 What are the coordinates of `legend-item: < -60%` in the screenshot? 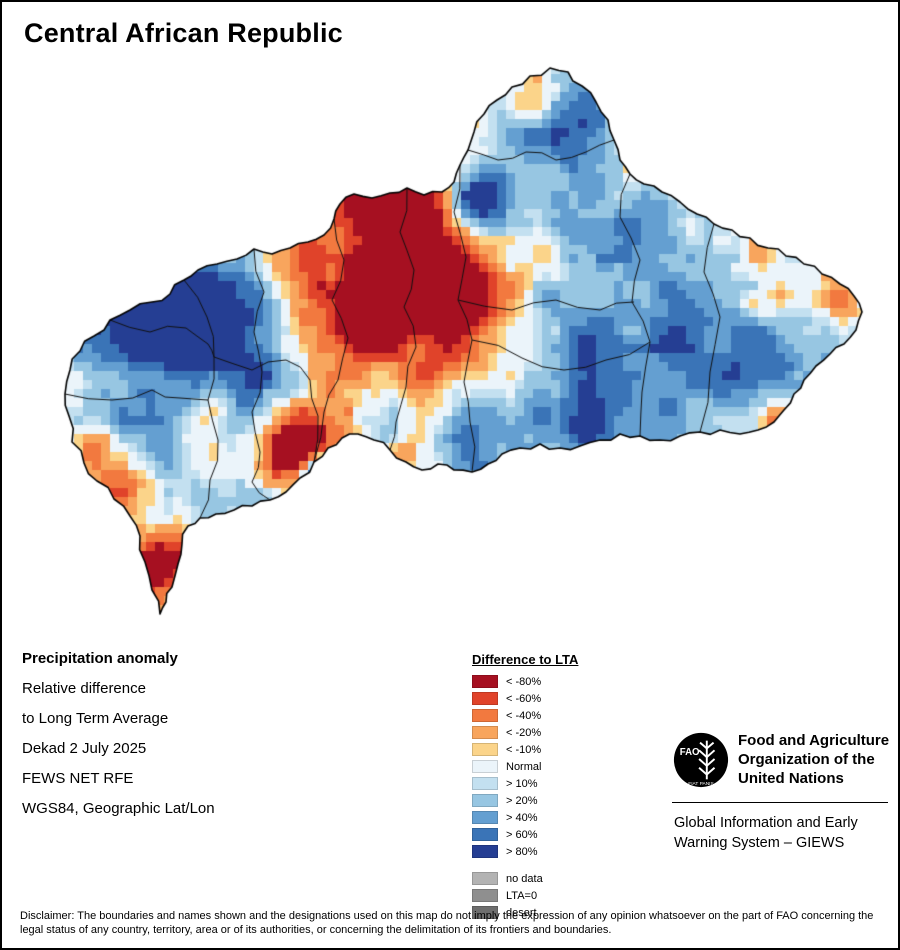 It's located at (525, 698).